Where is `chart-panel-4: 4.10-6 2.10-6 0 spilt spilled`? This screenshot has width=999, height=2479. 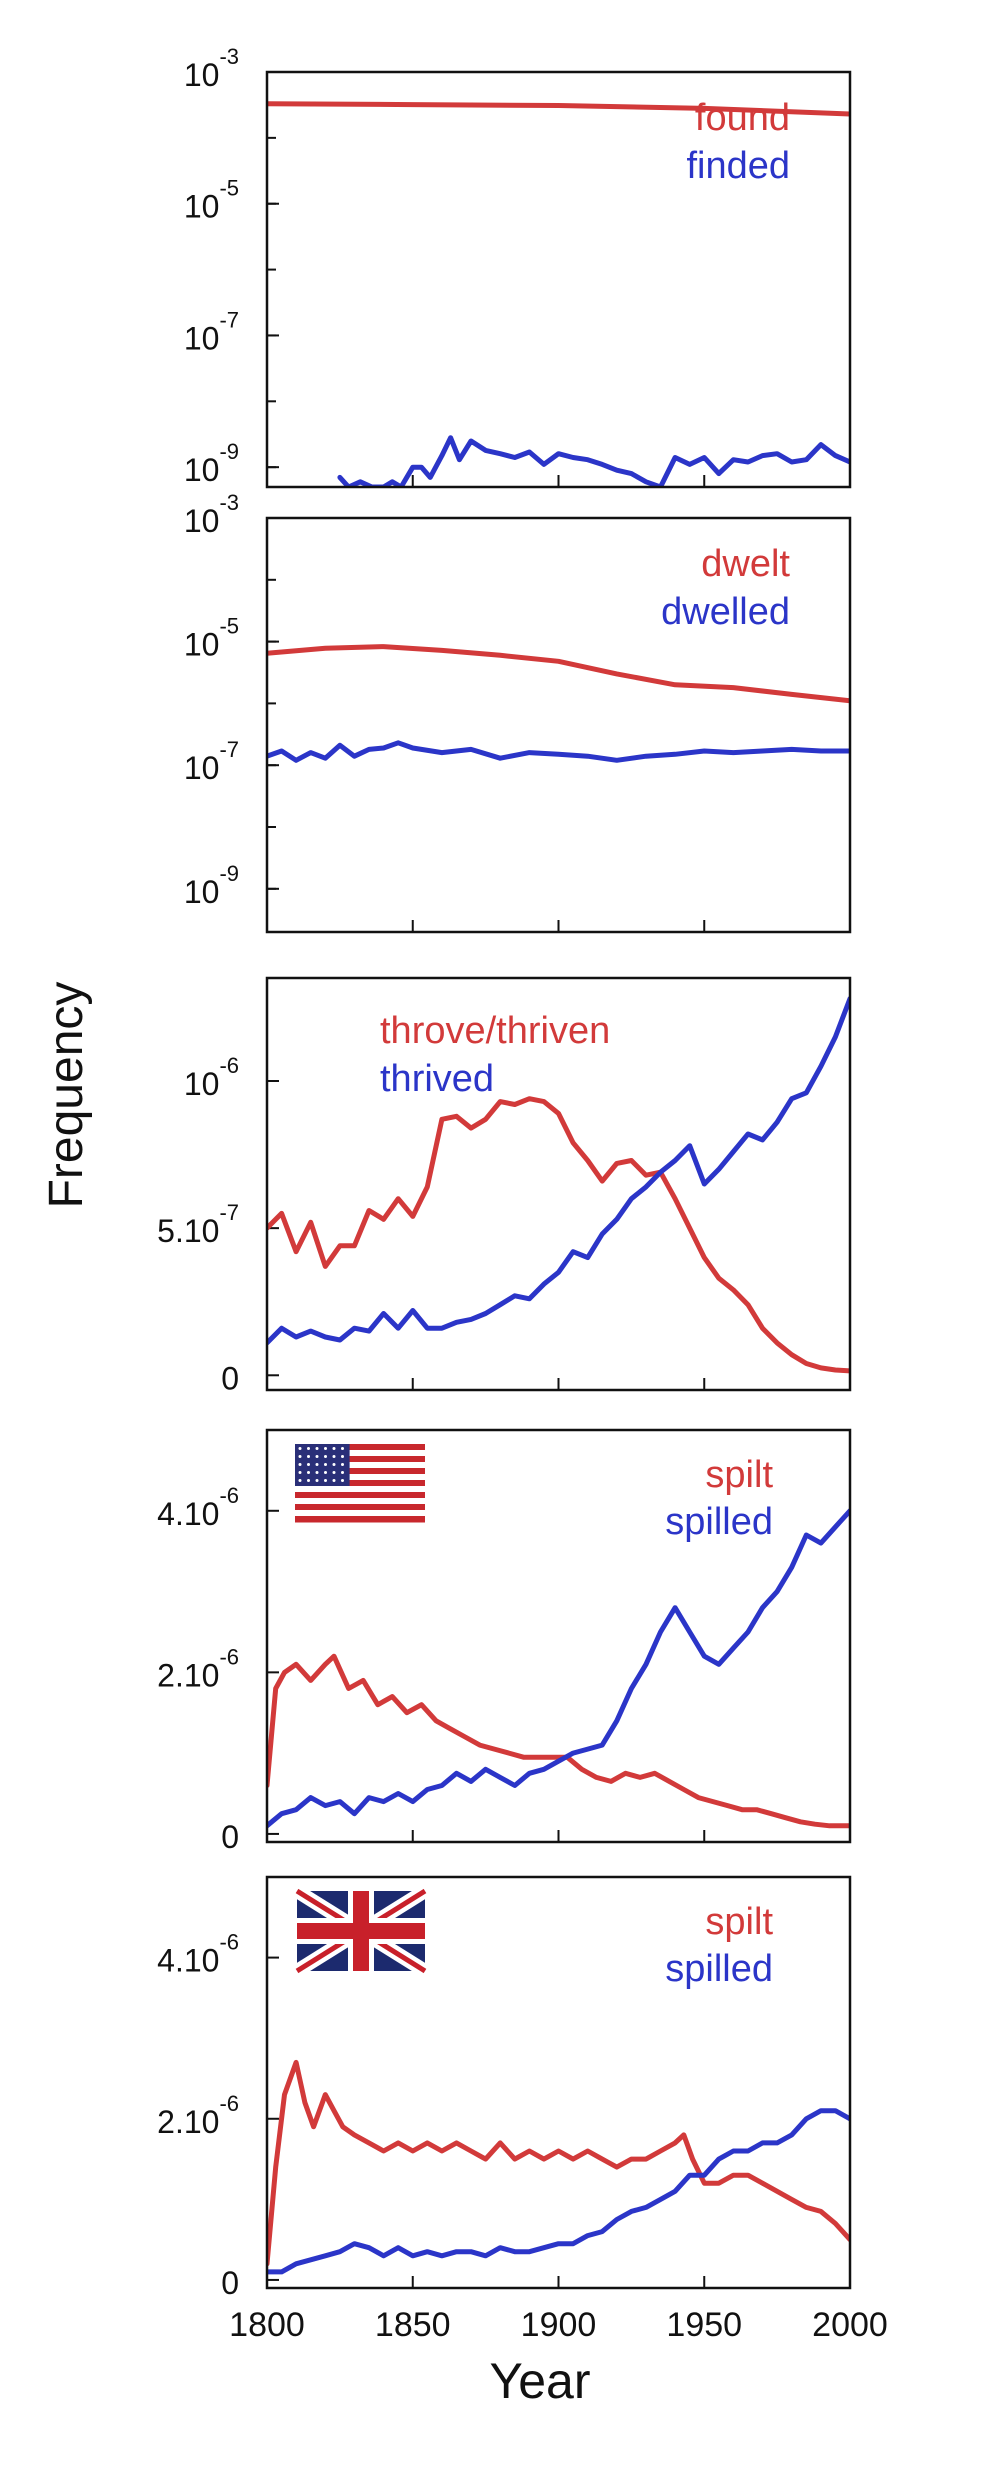 chart-panel-4: 4.10-6 2.10-6 0 spilt spilled is located at coordinates (504, 1641).